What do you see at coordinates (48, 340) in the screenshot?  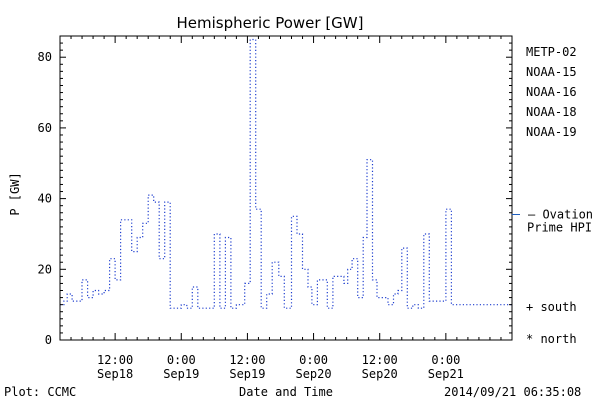 I see `y-tick-label: 0` at bounding box center [48, 340].